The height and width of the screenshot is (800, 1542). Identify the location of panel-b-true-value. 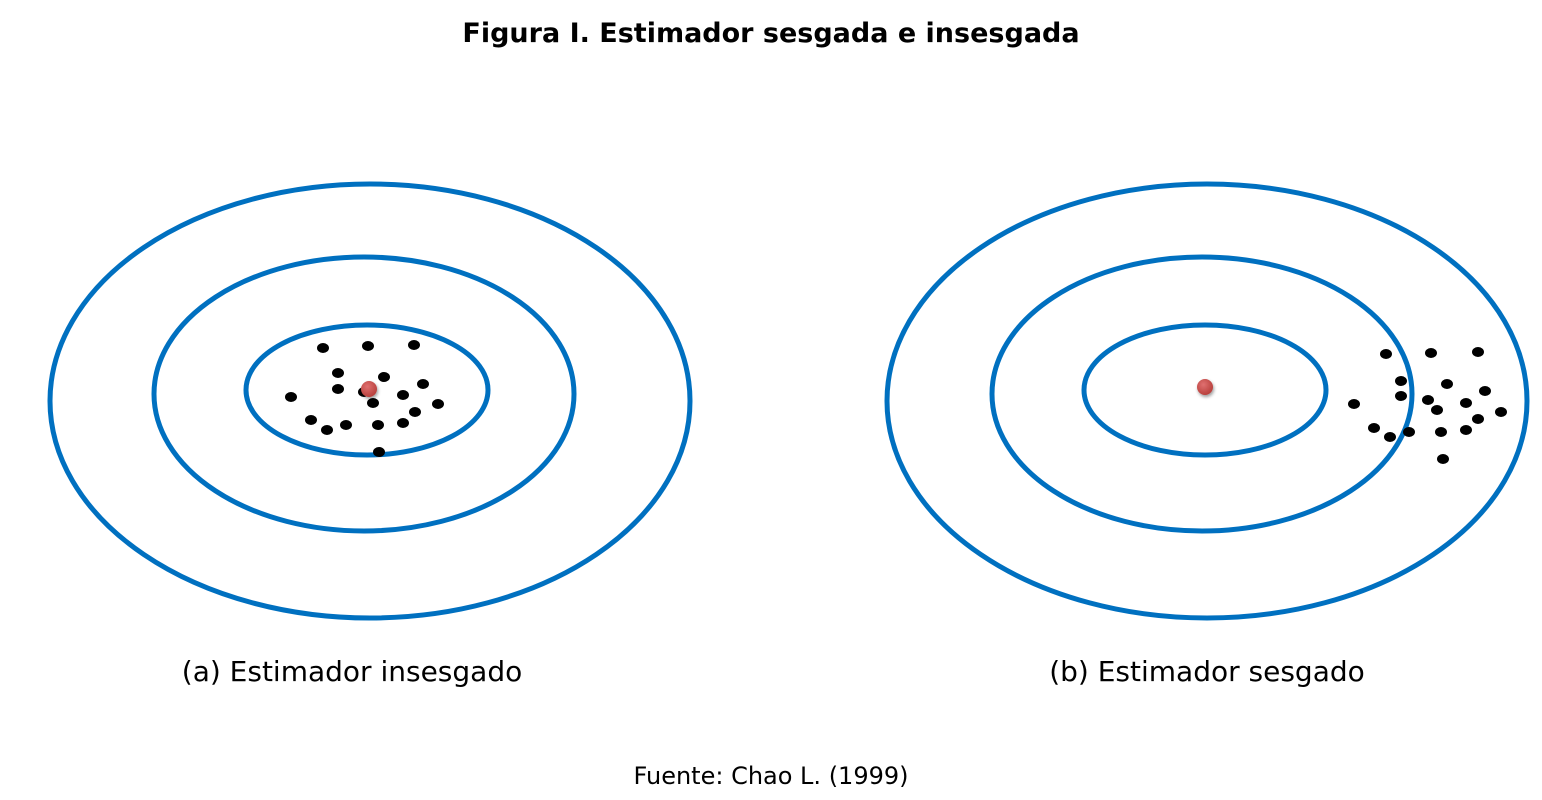
(1205, 387).